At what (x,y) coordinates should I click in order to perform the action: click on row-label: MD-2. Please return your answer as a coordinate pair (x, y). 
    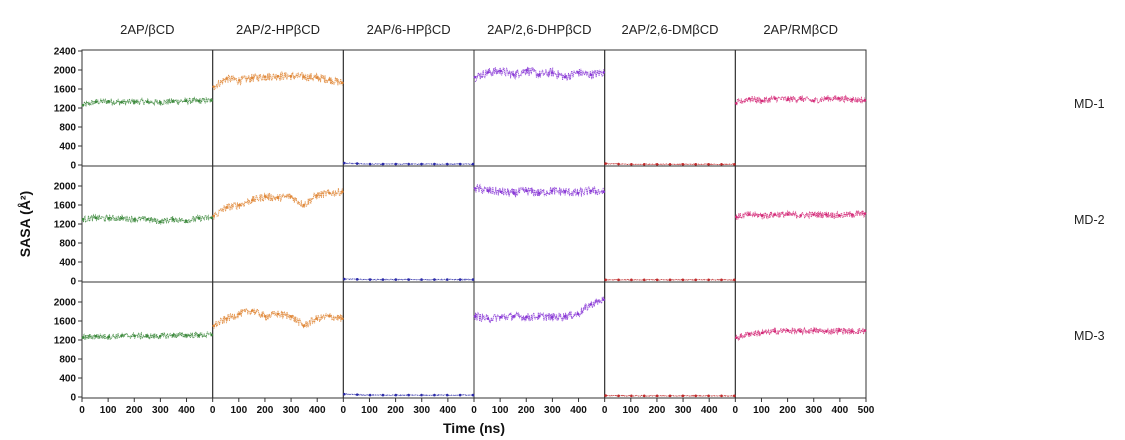
    Looking at the image, I should click on (1089, 220).